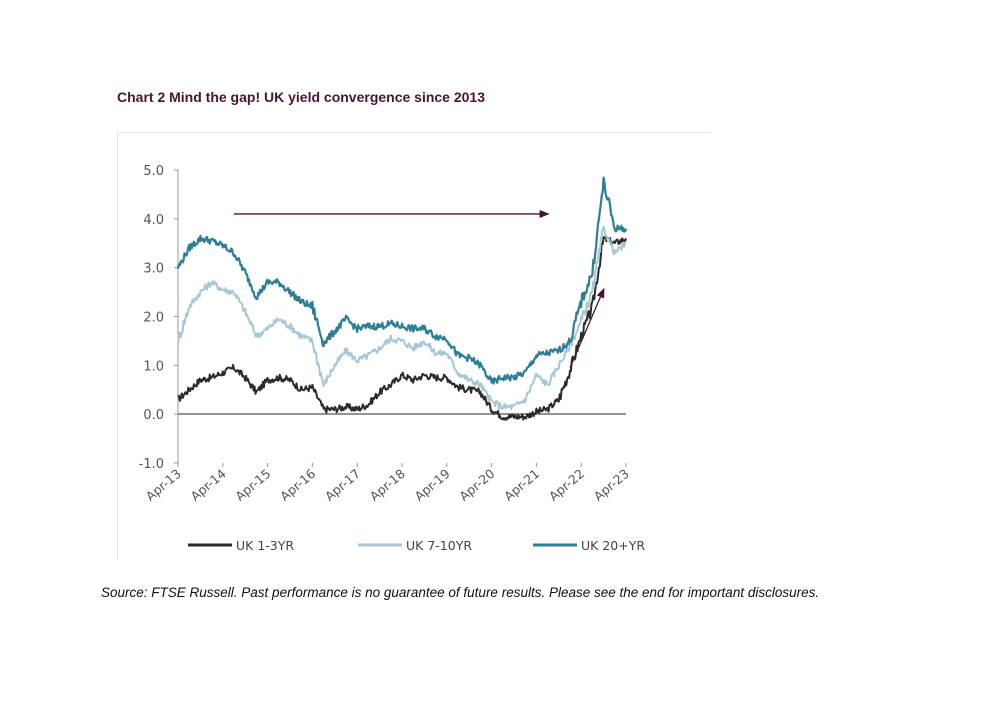  What do you see at coordinates (402, 328) in the screenshot?
I see `series-line-uk-1-3yr` at bounding box center [402, 328].